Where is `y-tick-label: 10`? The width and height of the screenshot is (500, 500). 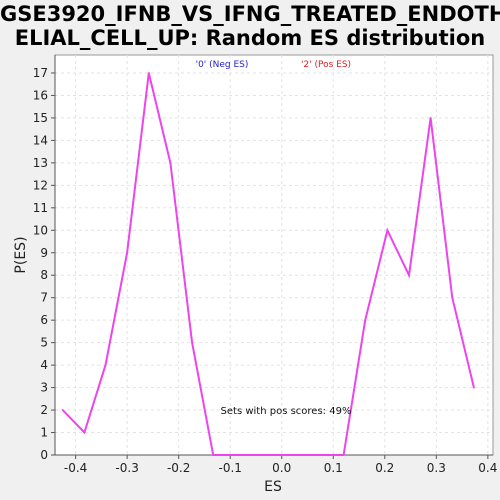
y-tick-label: 10 is located at coordinates (40, 230).